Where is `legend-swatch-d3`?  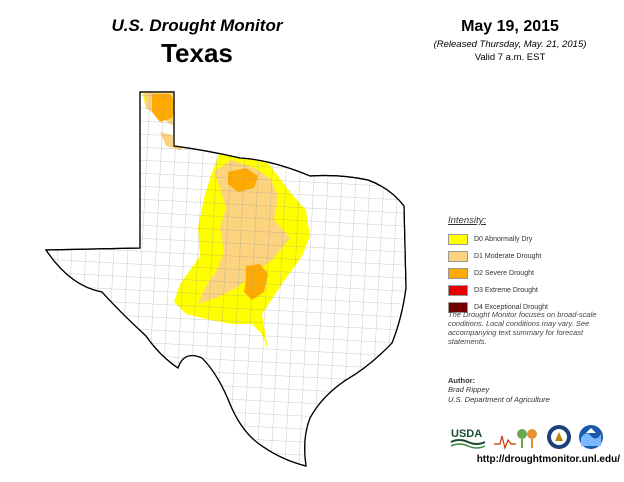
legend-swatch-d3 is located at coordinates (458, 290).